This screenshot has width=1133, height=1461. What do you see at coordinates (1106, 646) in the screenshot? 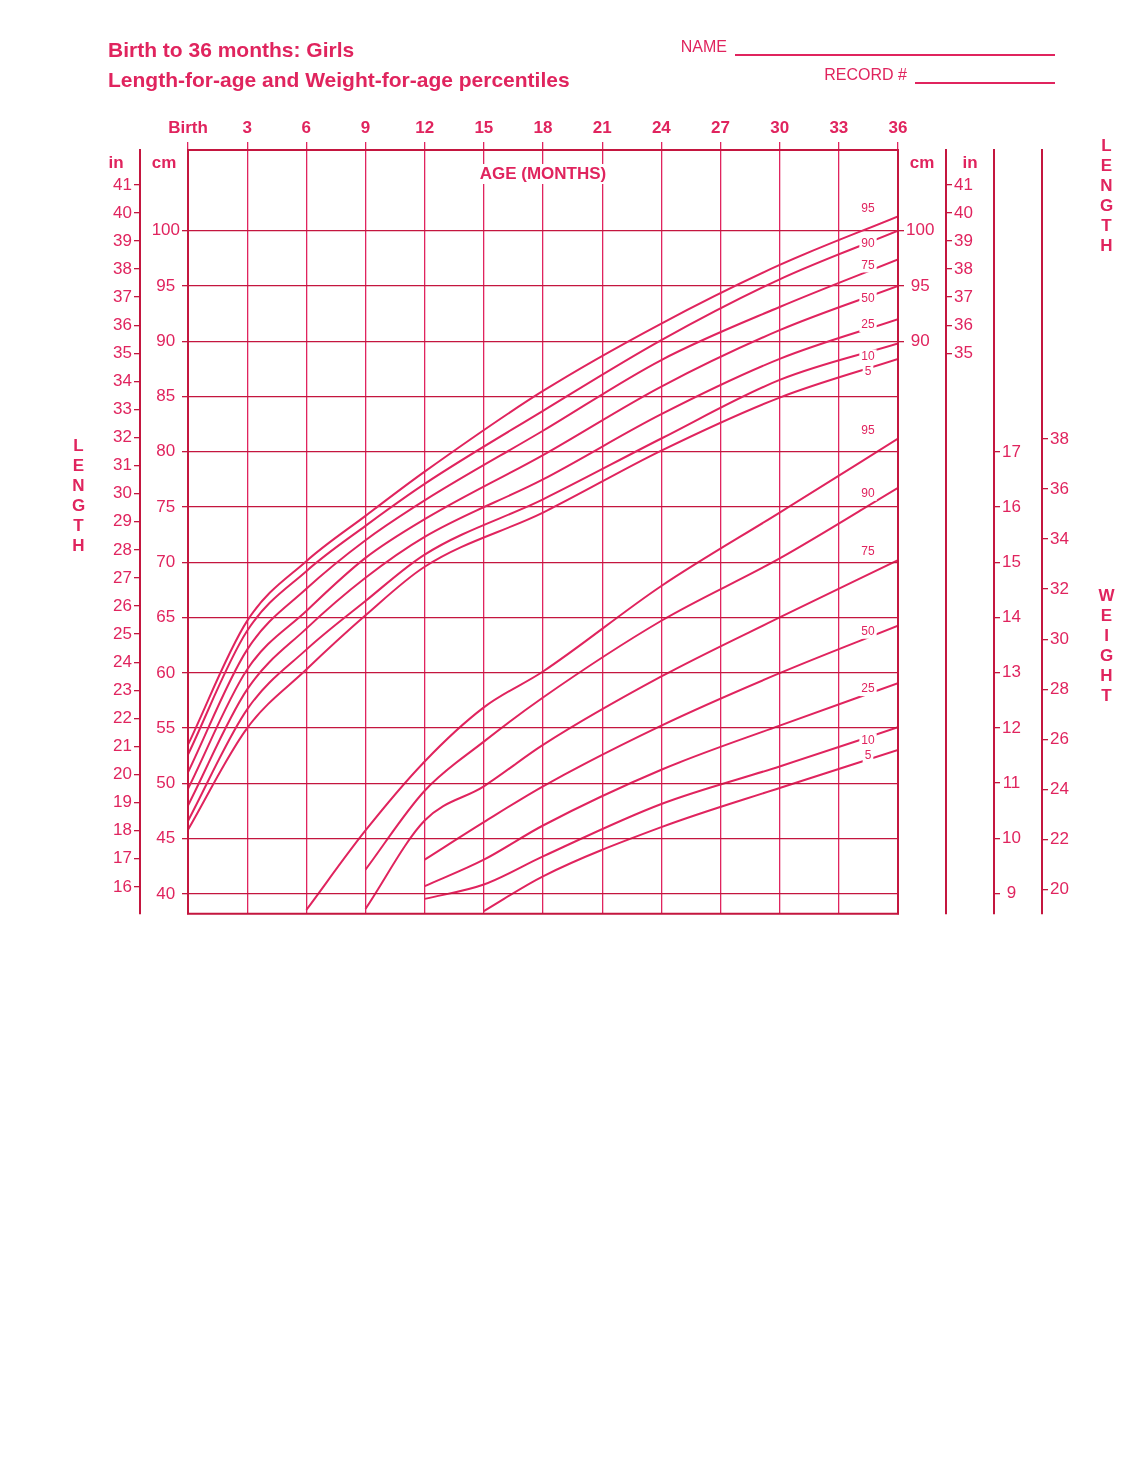
I see `text: WEIGHT` at bounding box center [1106, 646].